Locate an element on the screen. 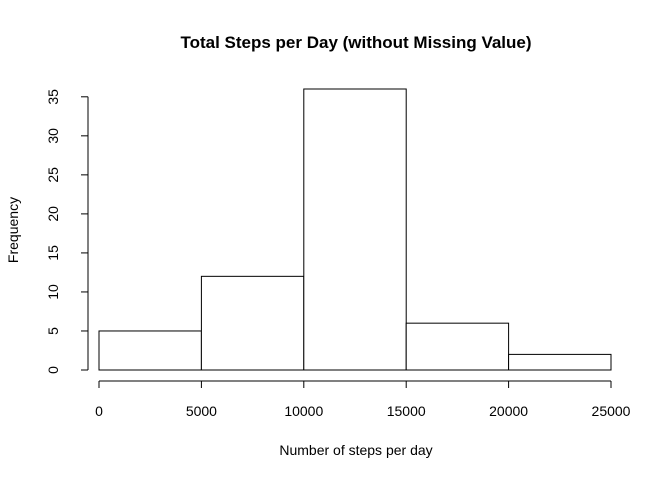 The width and height of the screenshot is (672, 480). x-tick-label-0: 0 is located at coordinates (99, 411).